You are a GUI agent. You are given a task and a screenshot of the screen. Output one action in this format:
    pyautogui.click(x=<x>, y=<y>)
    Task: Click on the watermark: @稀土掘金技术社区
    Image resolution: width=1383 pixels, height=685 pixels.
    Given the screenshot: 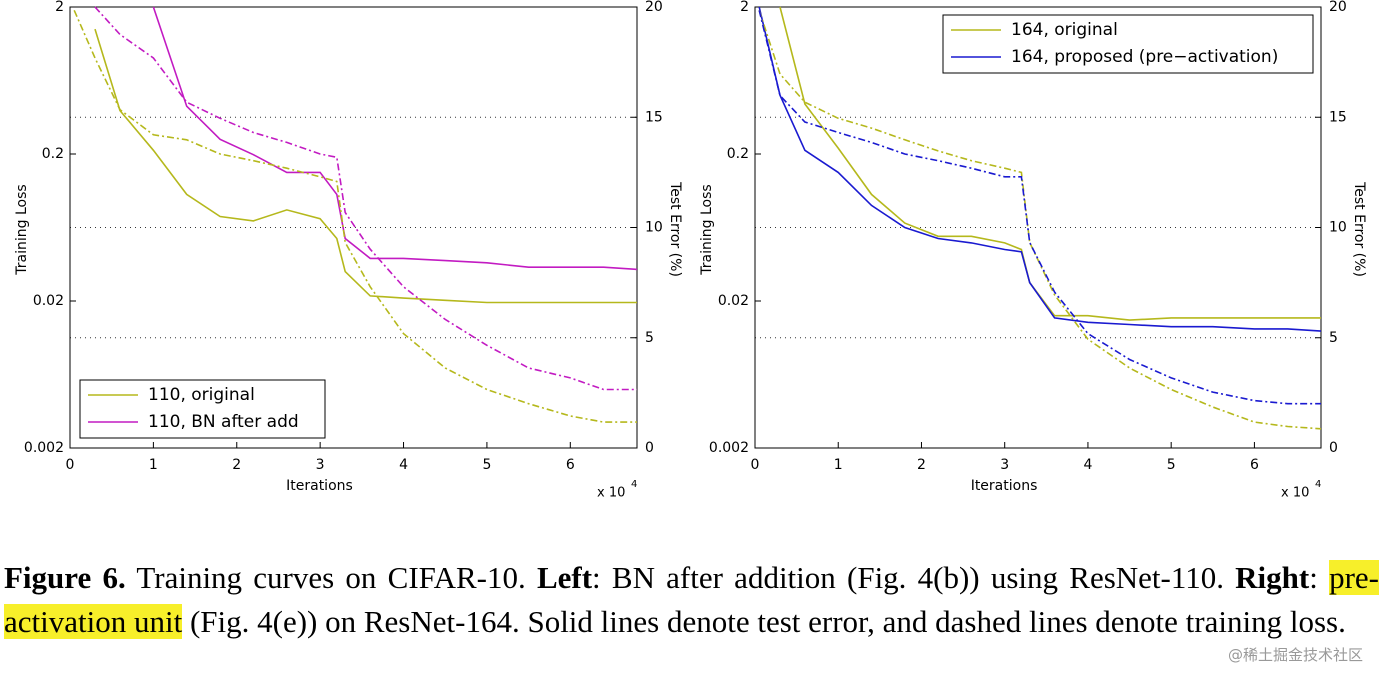 What is the action you would take?
    pyautogui.click(x=1295, y=655)
    